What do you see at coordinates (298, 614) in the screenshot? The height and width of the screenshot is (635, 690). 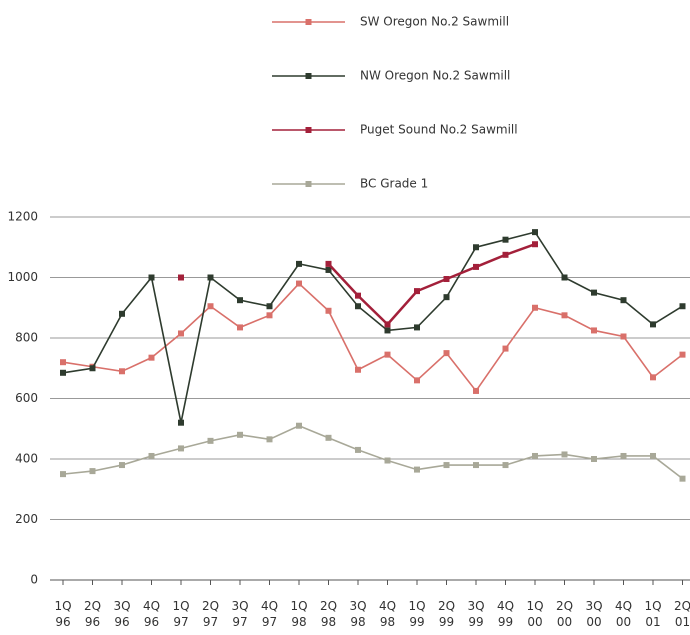 I see `x-tick-label: 1Q 98` at bounding box center [298, 614].